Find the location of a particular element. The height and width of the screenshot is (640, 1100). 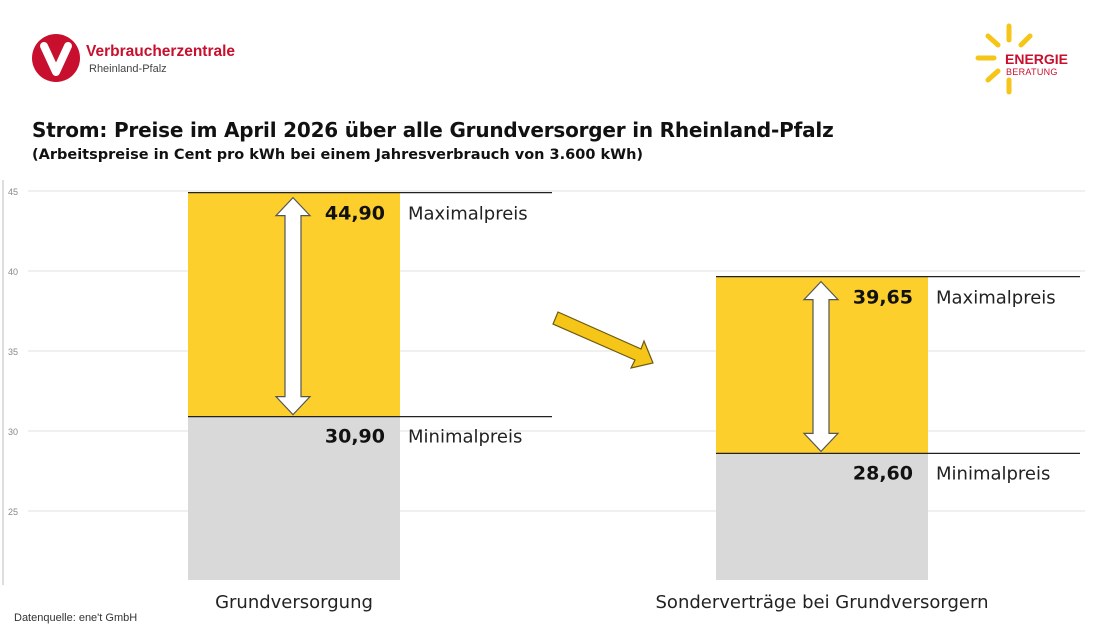

data-source: Datenquelle: ene't GmbH is located at coordinates (76, 618).